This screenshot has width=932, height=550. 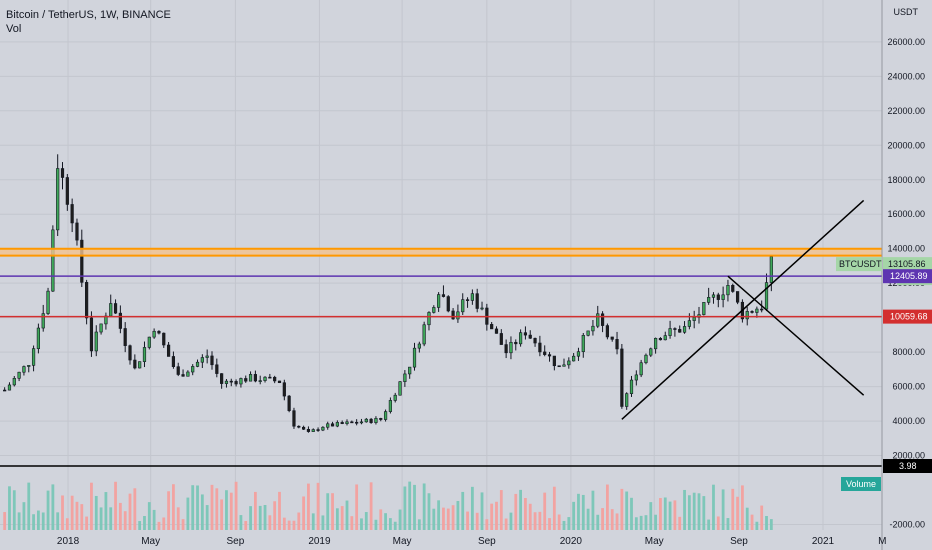 What do you see at coordinates (907, 524) in the screenshot?
I see `y-tick-label: -2000.00` at bounding box center [907, 524].